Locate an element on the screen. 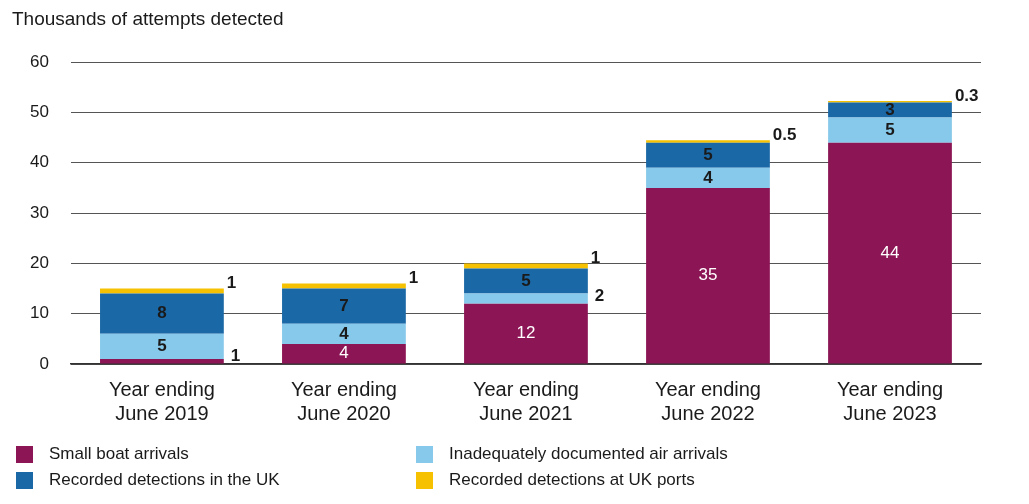 This screenshot has height=504, width=1029. y-tick-label: 0 is located at coordinates (44, 363).